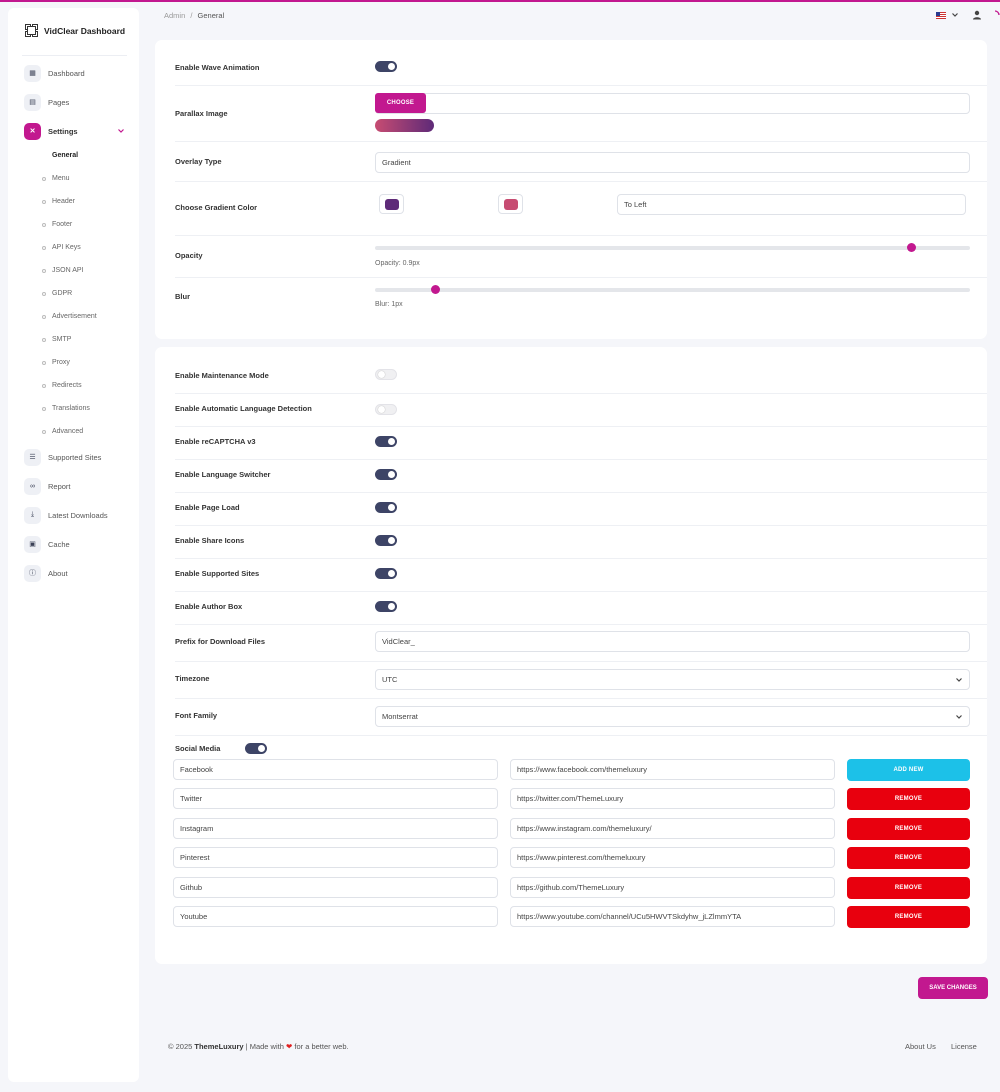 This screenshot has width=1000, height=1092. I want to click on sidebar-item-report: ∞ Report, so click(47, 486).